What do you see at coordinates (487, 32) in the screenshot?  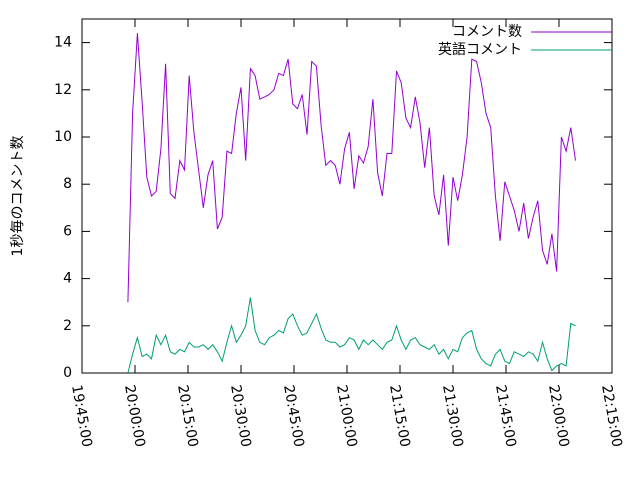 I see `legend-label: コメント数` at bounding box center [487, 32].